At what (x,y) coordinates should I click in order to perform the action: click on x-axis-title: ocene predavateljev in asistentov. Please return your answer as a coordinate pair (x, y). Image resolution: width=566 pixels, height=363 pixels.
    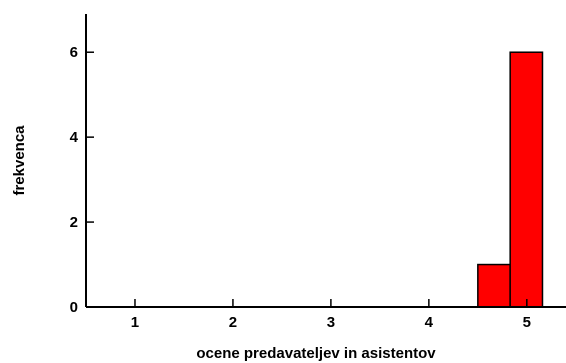
    Looking at the image, I should click on (316, 353).